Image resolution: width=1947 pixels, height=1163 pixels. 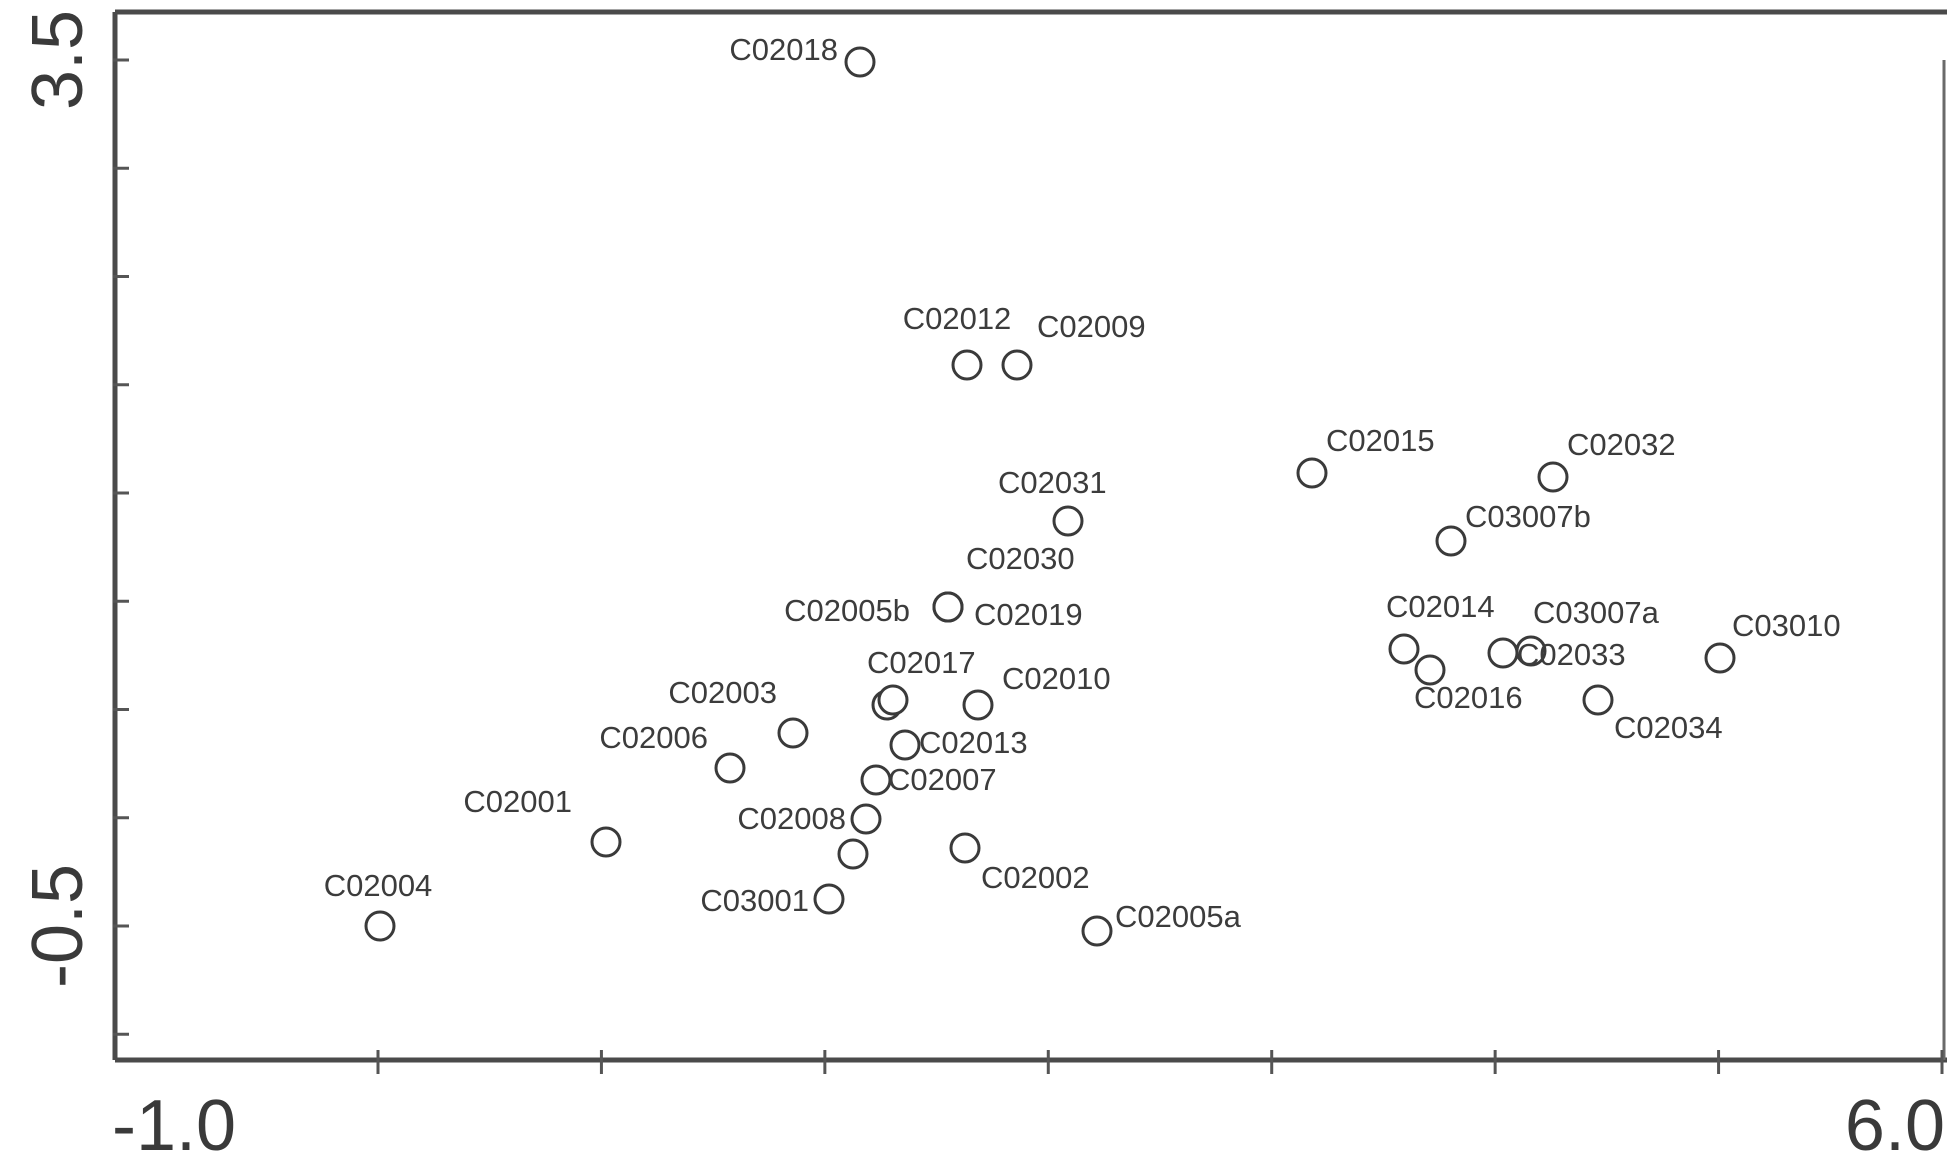 What do you see at coordinates (1178, 916) in the screenshot?
I see `data-point-label: C02005a` at bounding box center [1178, 916].